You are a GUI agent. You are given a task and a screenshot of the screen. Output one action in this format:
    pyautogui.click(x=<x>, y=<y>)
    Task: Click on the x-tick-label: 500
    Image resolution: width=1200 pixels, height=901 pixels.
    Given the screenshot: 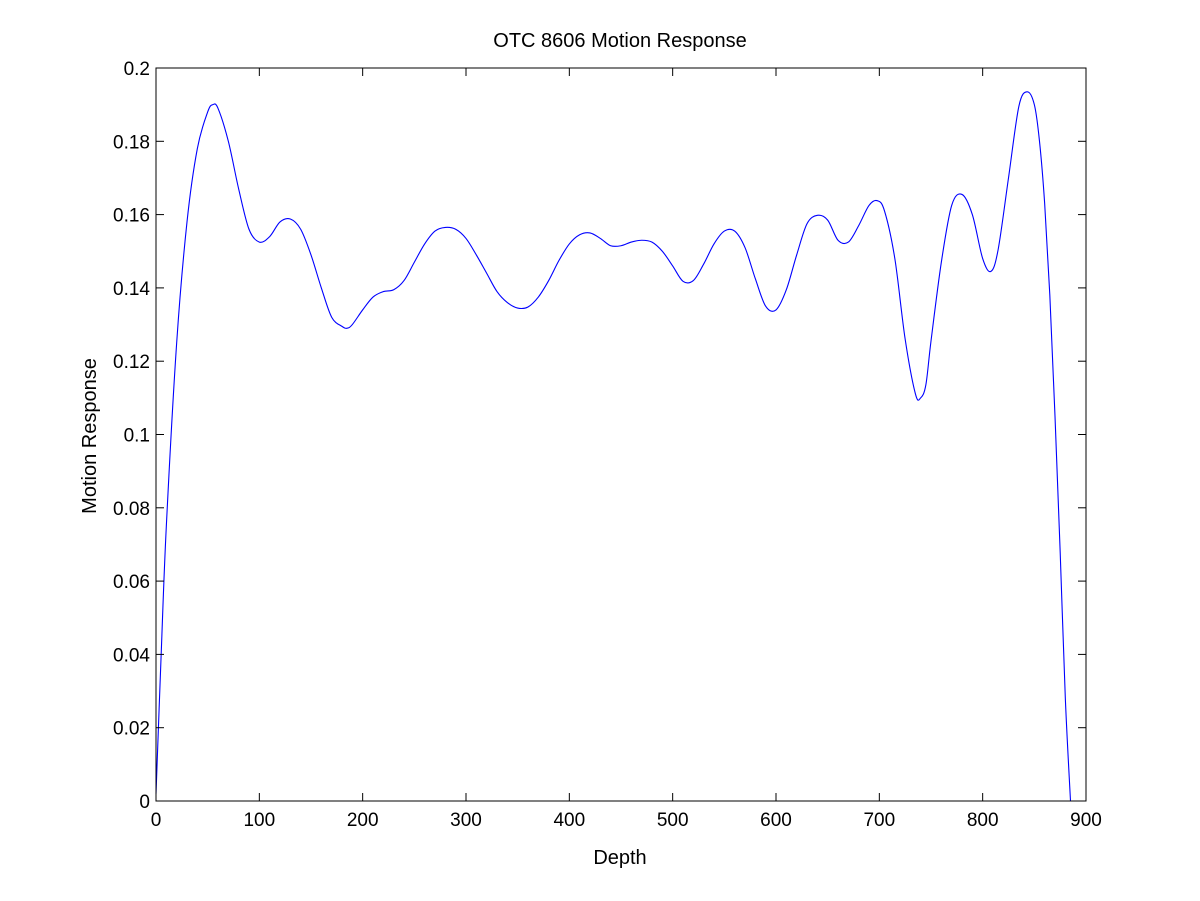 What is the action you would take?
    pyautogui.click(x=673, y=820)
    